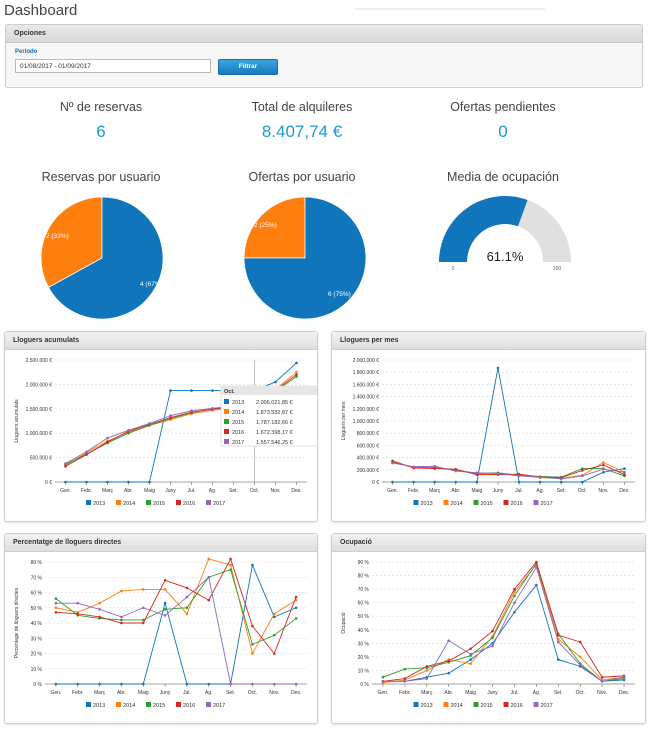 This screenshot has width=652, height=730. I want to click on legend-item: 2015, so click(487, 706).